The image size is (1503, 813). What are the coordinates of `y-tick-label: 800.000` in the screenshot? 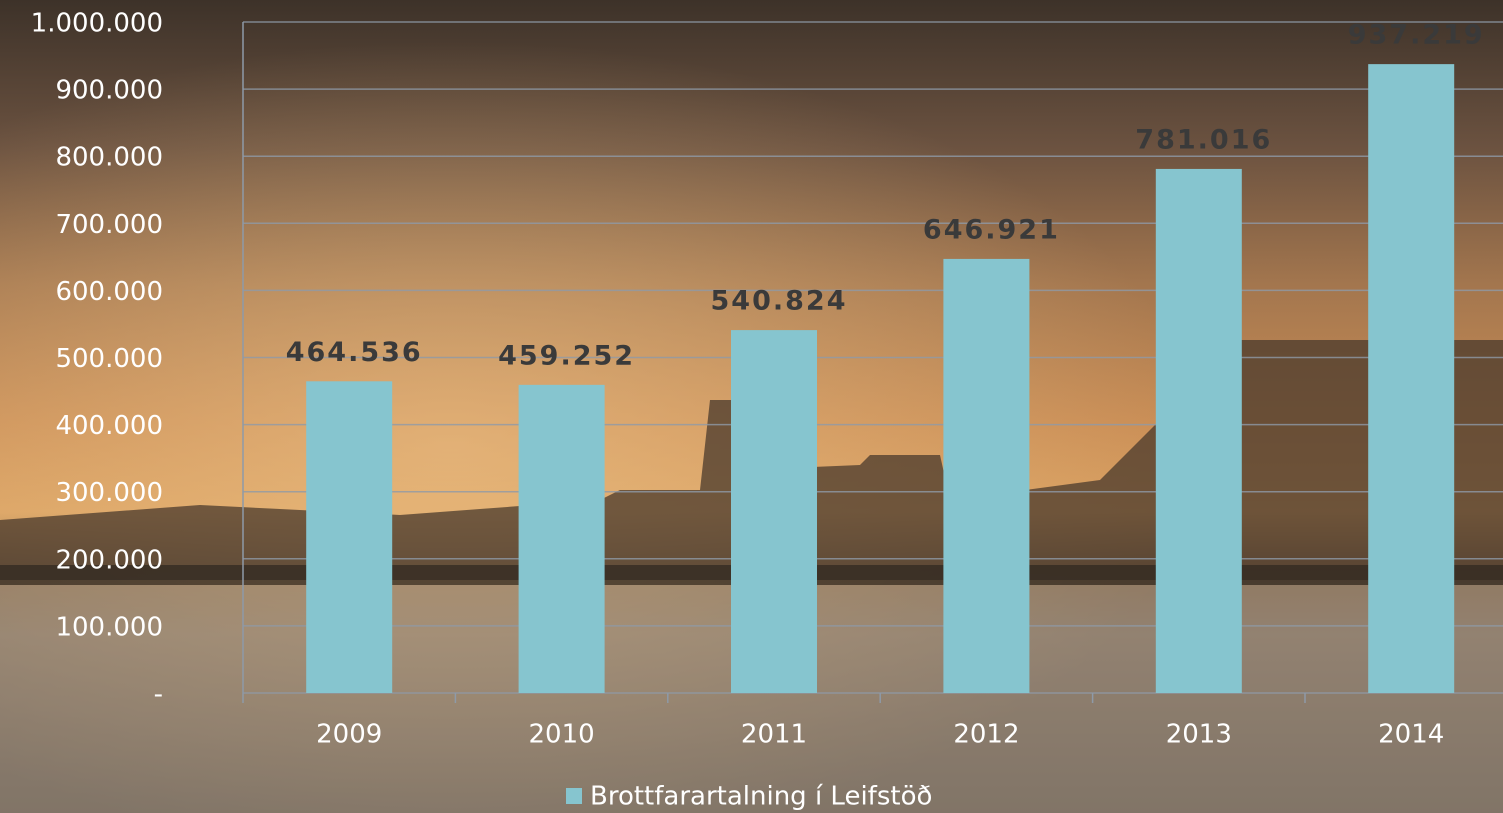 It's located at (109, 158).